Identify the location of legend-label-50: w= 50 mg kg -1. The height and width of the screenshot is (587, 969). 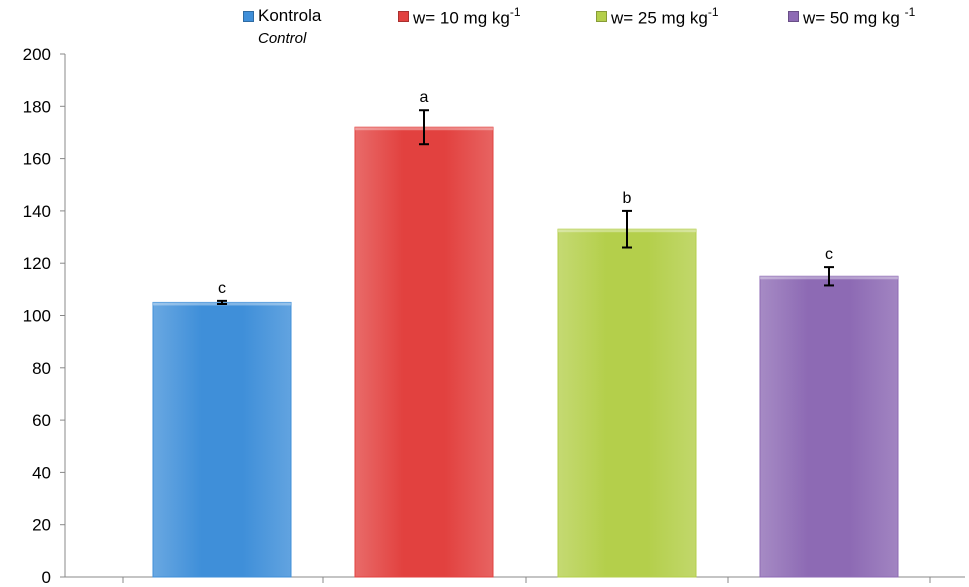
(859, 16).